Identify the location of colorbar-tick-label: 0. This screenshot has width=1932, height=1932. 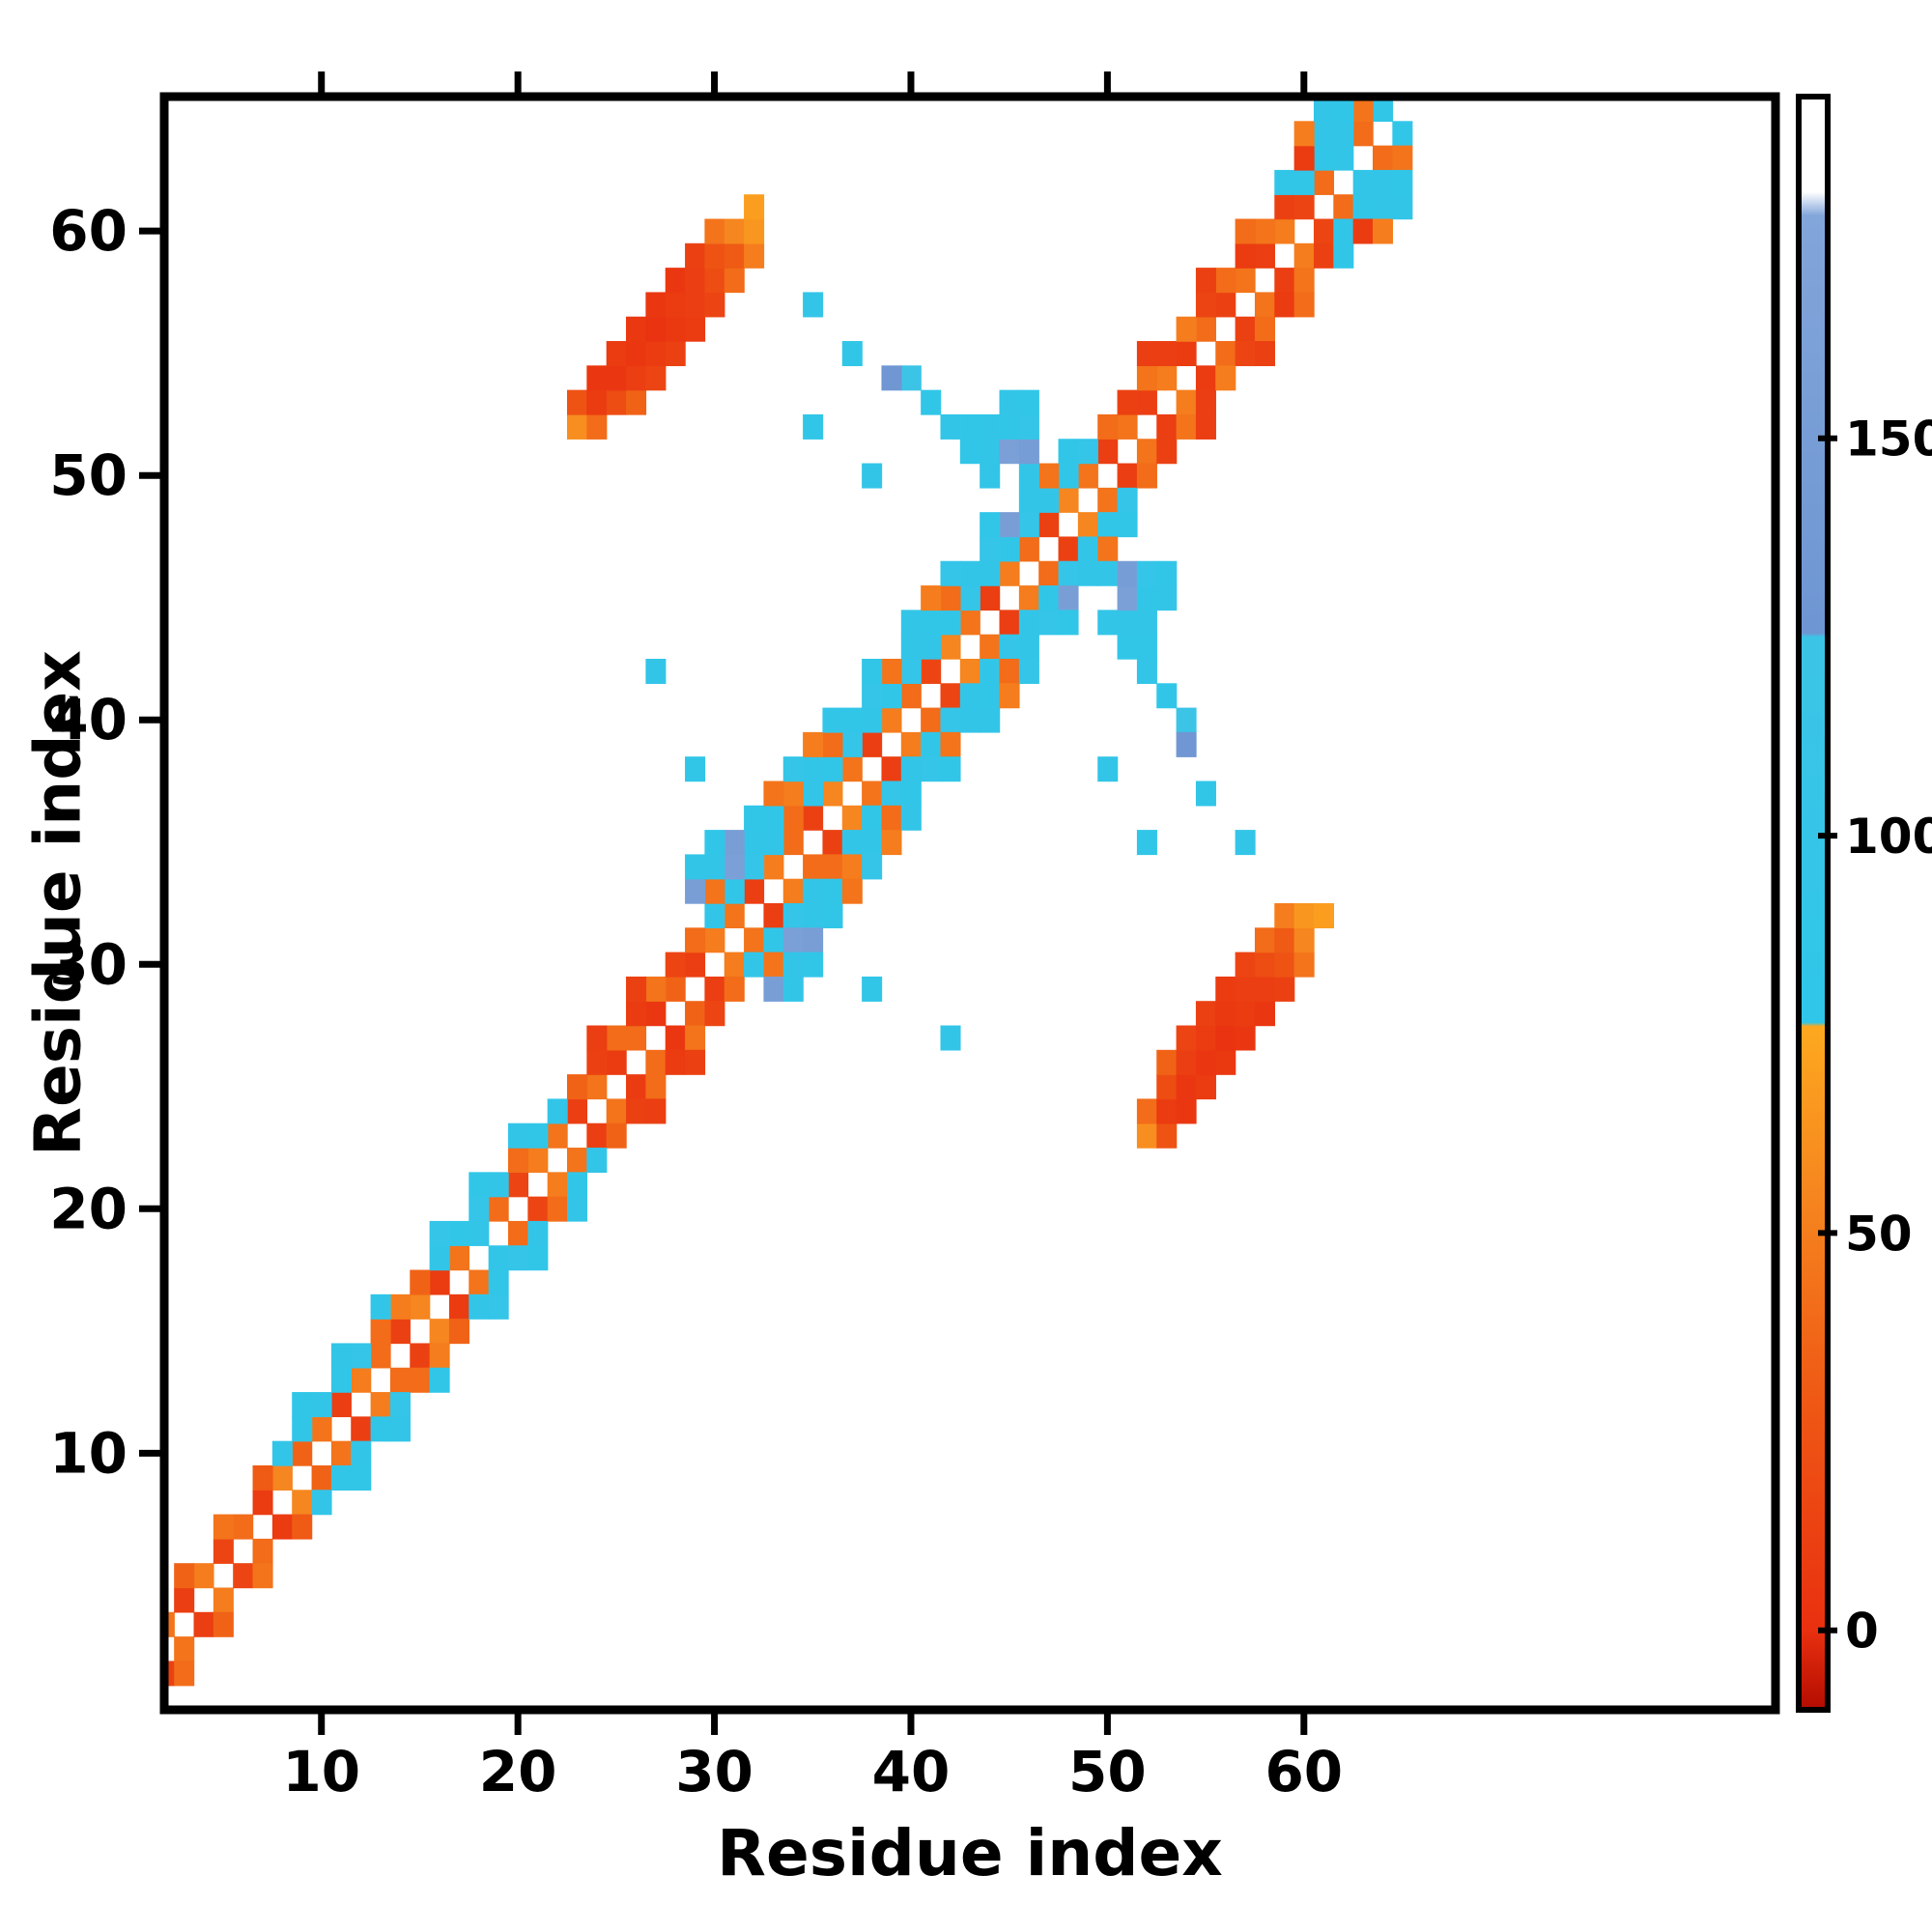
(1862, 1632).